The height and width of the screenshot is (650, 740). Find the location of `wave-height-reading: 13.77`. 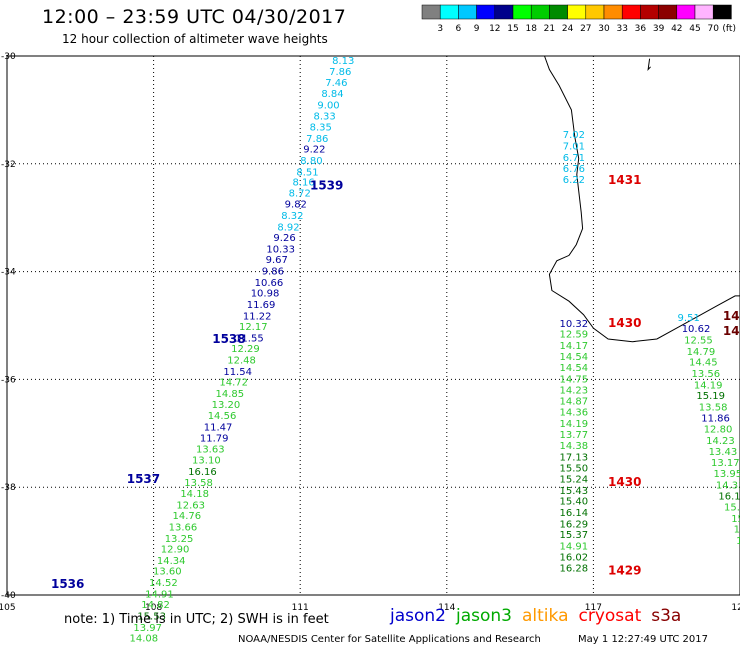

wave-height-reading: 13.77 is located at coordinates (574, 435).